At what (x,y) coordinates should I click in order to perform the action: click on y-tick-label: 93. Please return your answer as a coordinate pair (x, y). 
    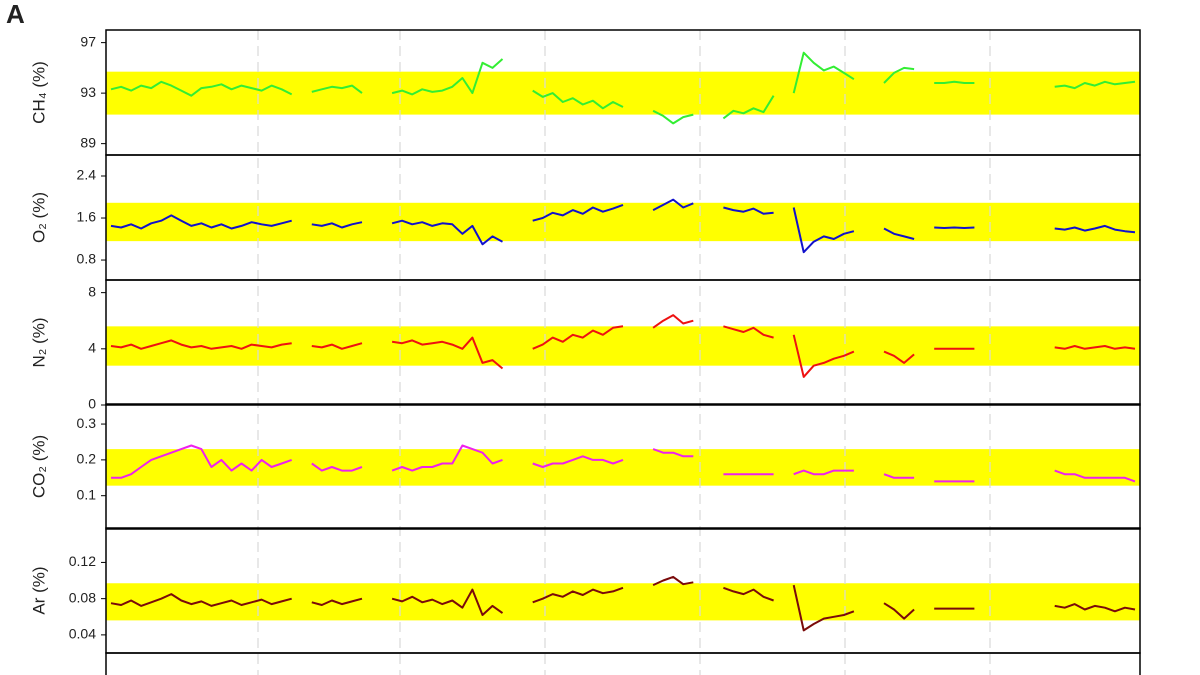
    Looking at the image, I should click on (88, 92).